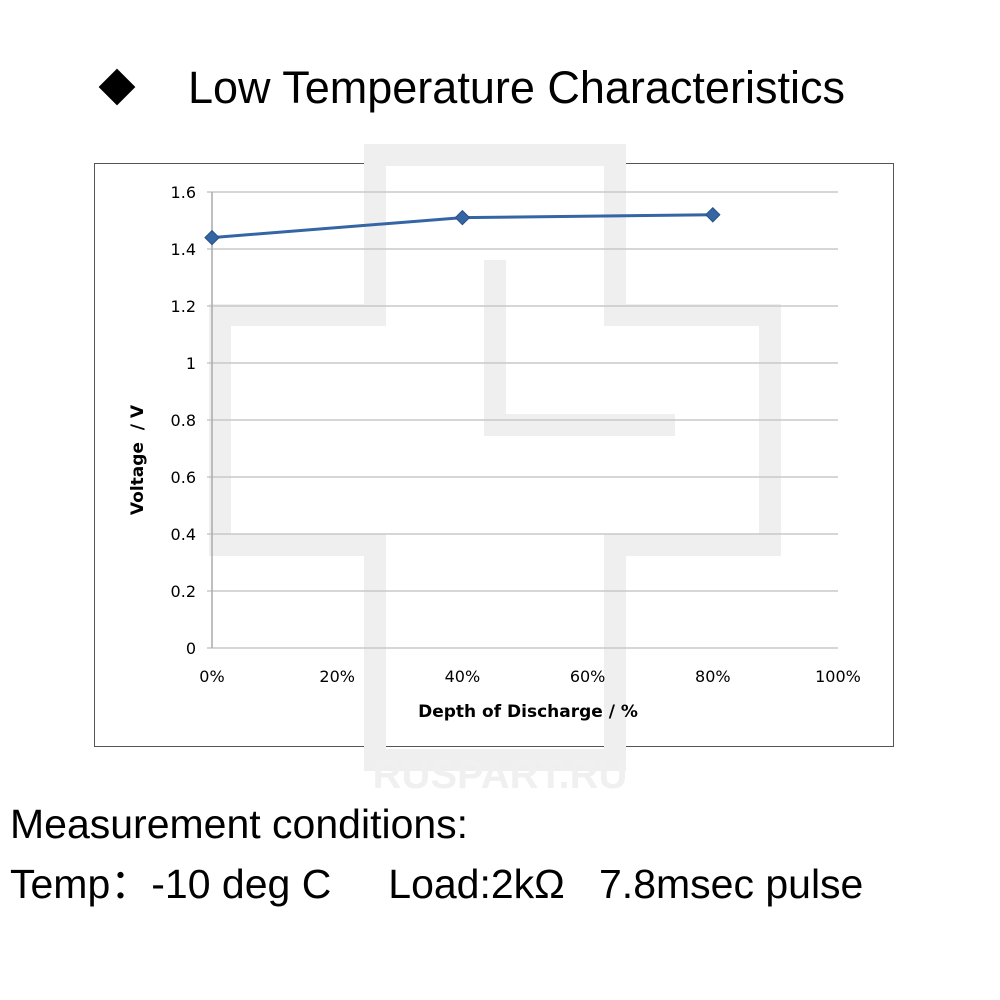 The width and height of the screenshot is (1000, 1000). I want to click on x-tick-label: 60%, so click(588, 676).